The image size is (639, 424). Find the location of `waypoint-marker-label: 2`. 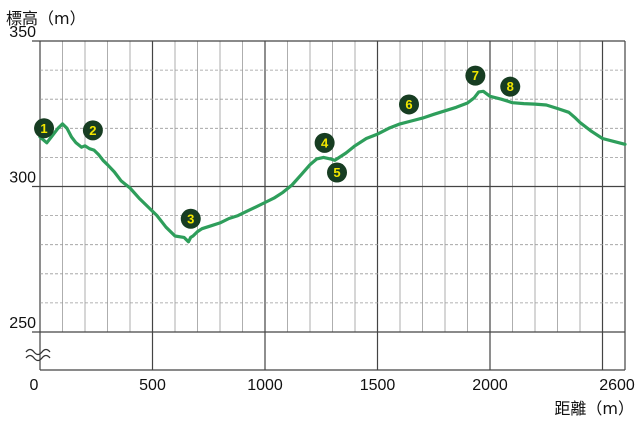

waypoint-marker-label: 2 is located at coordinates (92, 130).